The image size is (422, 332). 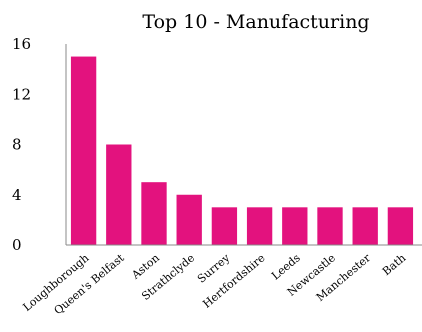 What do you see at coordinates (255, 22) in the screenshot?
I see `chart-title: Top 10 - Manufacturing` at bounding box center [255, 22].